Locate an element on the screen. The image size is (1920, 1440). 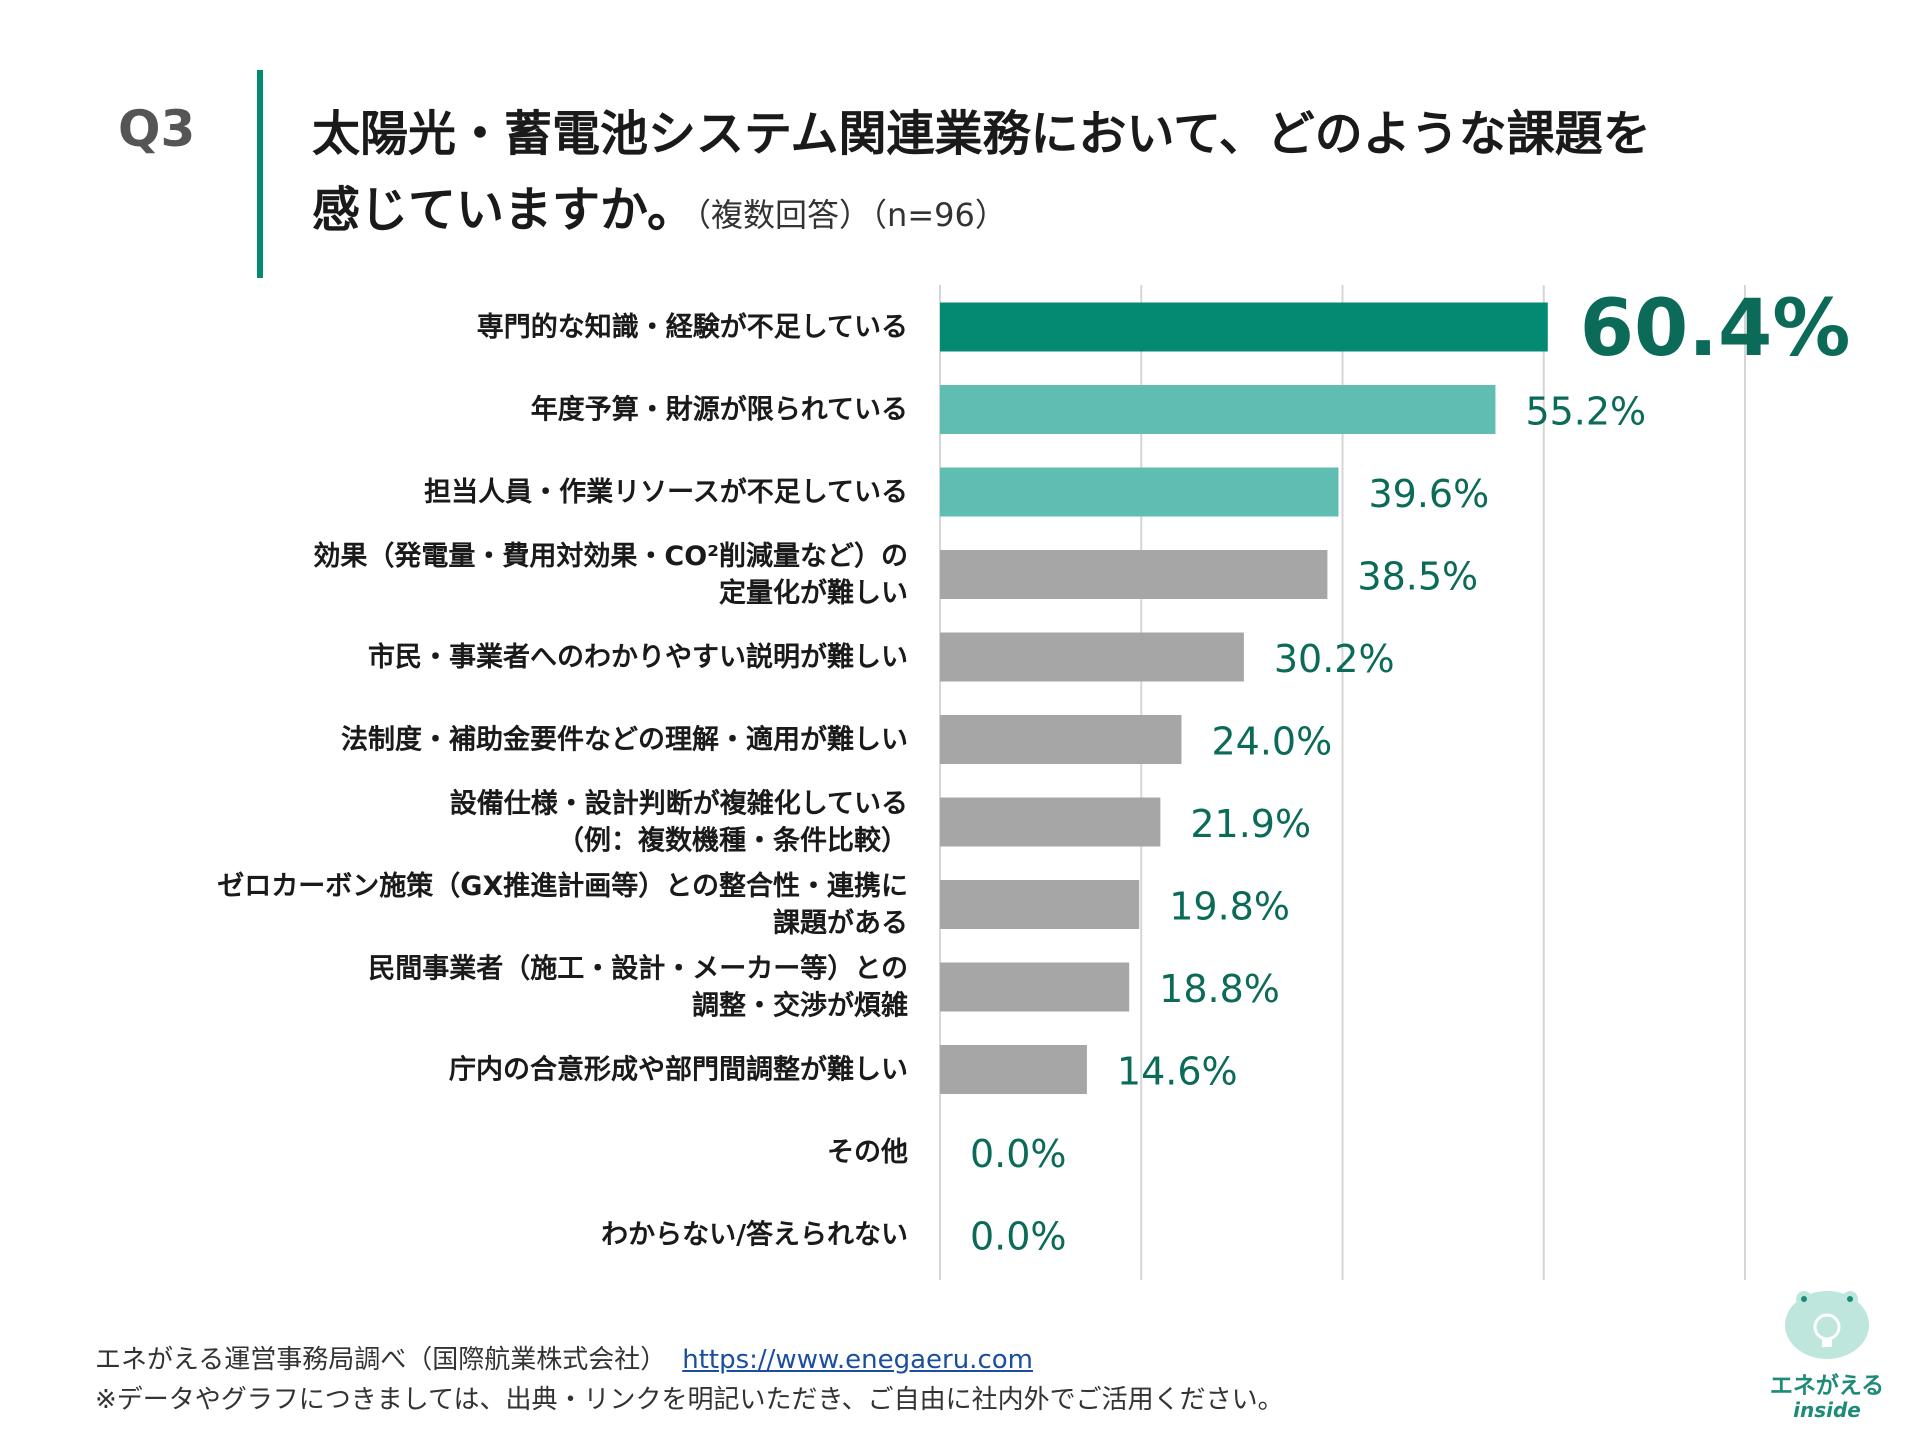
value-label-4: 38.5% is located at coordinates (1417, 577).